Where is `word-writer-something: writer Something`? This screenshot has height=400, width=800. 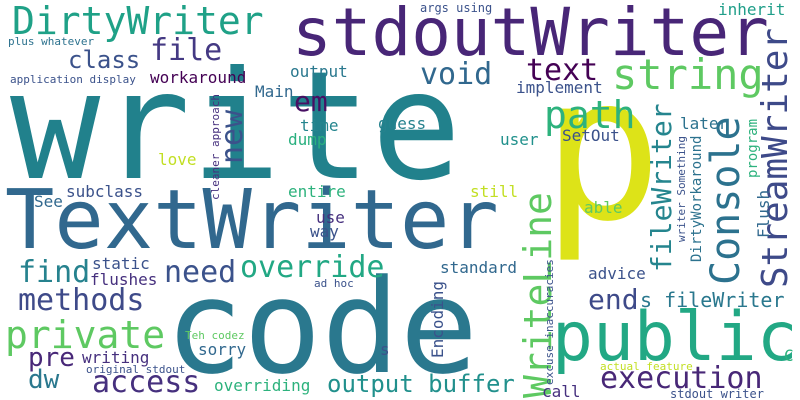 word-writer-something: writer Something is located at coordinates (681, 189).